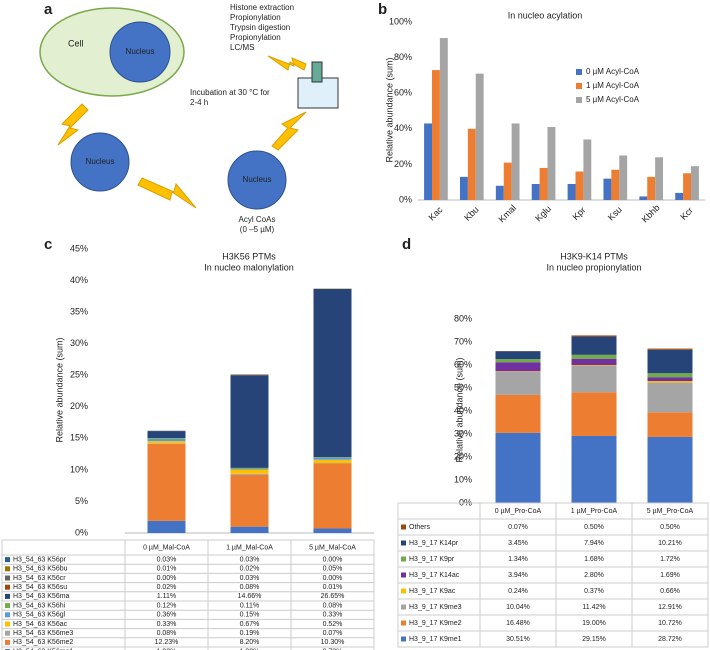  I want to click on table-cell: 11.42%, so click(593, 607).